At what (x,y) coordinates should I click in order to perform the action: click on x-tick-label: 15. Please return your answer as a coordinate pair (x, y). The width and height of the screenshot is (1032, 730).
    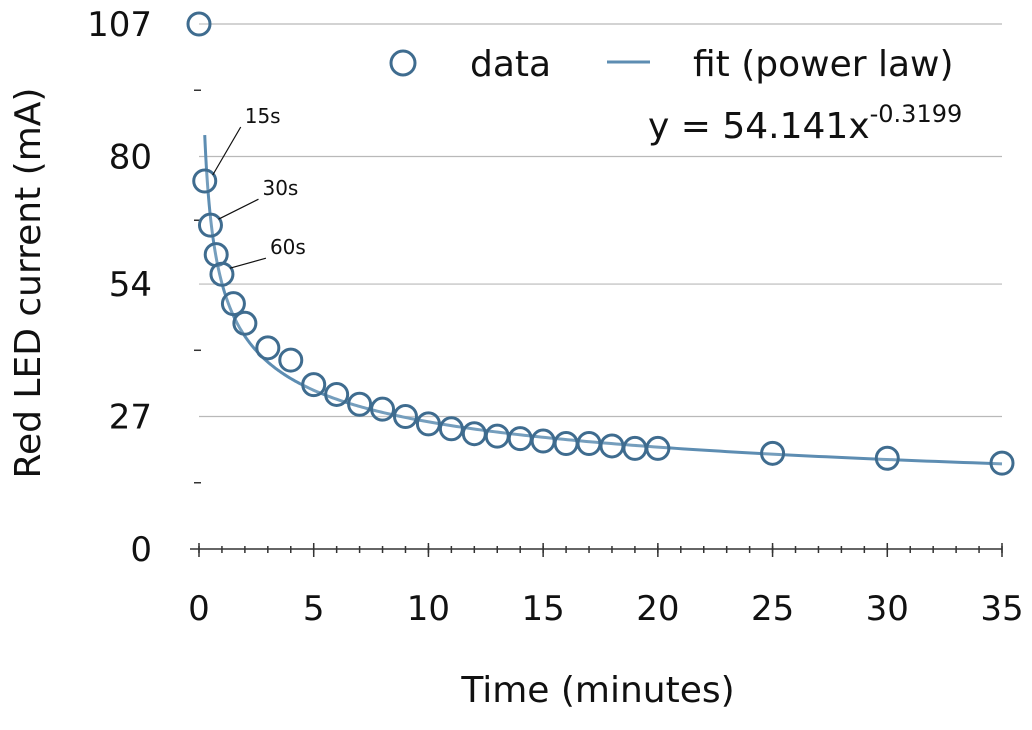
    Looking at the image, I should click on (543, 609).